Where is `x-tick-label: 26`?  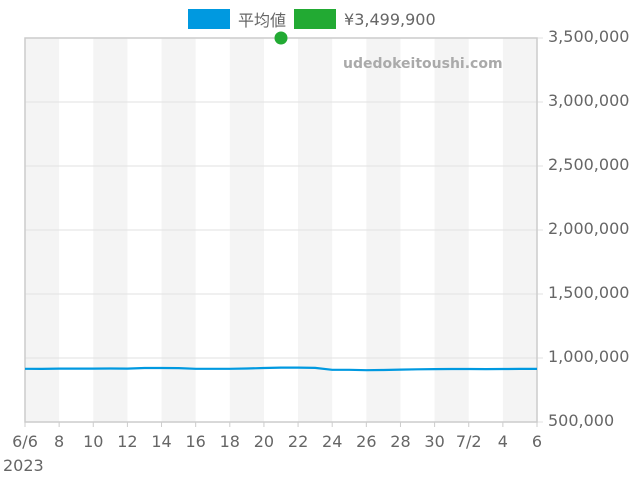 x-tick-label: 26 is located at coordinates (366, 441).